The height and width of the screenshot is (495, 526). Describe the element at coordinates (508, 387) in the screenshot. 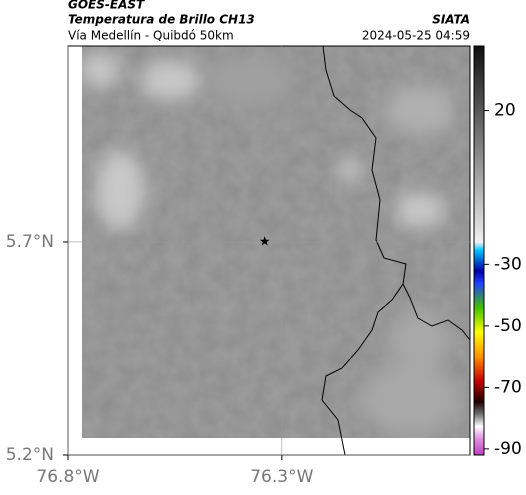

I see `colorbar-tick-label: -70` at that location.